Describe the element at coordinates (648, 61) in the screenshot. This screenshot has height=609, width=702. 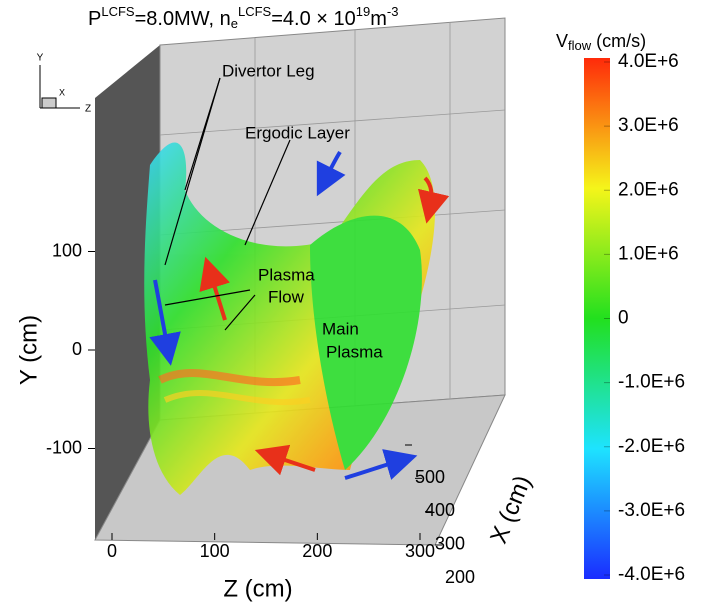
I see `colorbar-tick-label: 4.0E+6` at that location.